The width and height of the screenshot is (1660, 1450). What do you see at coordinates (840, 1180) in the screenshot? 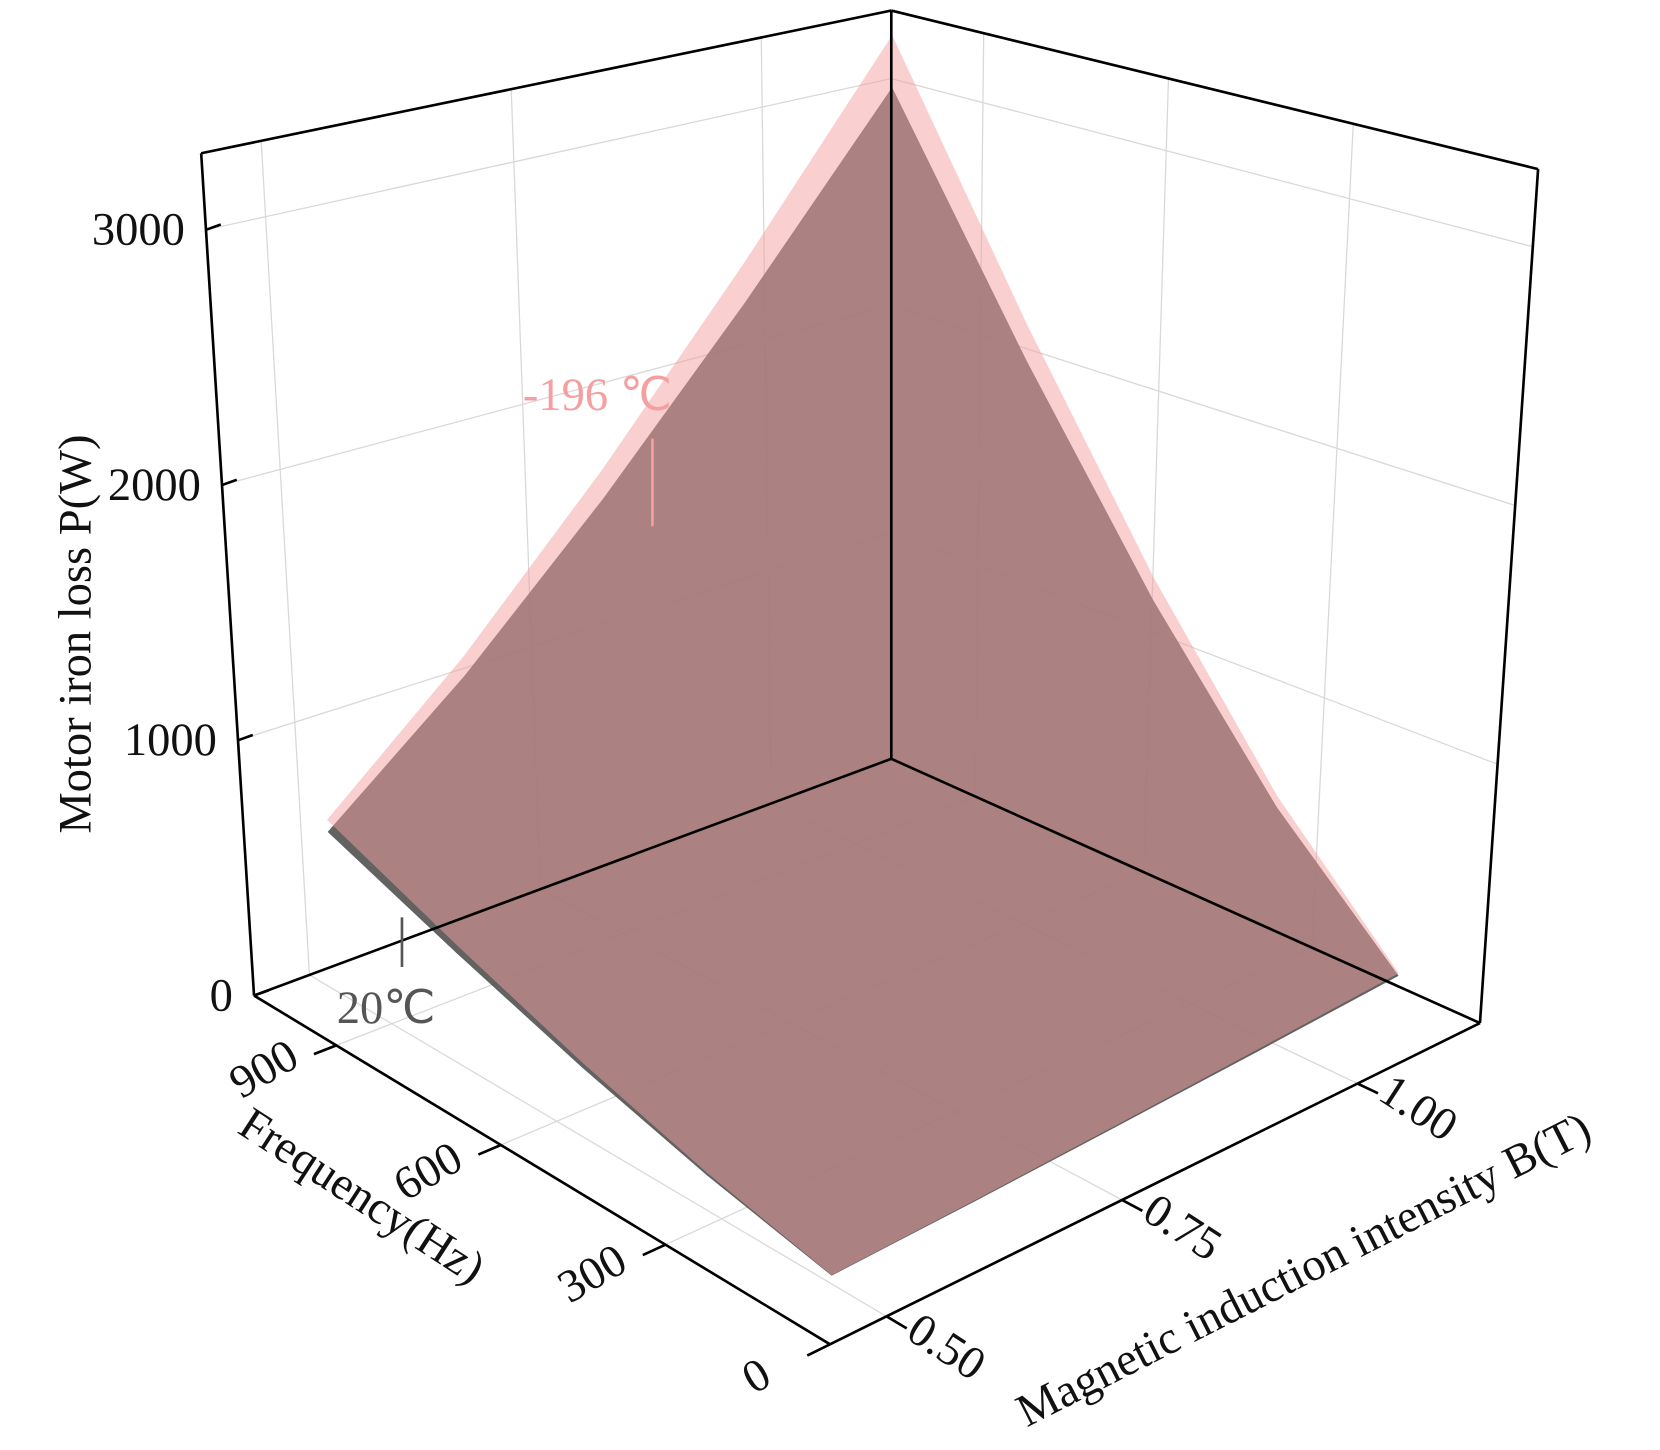
I see `surface-cell` at bounding box center [840, 1180].